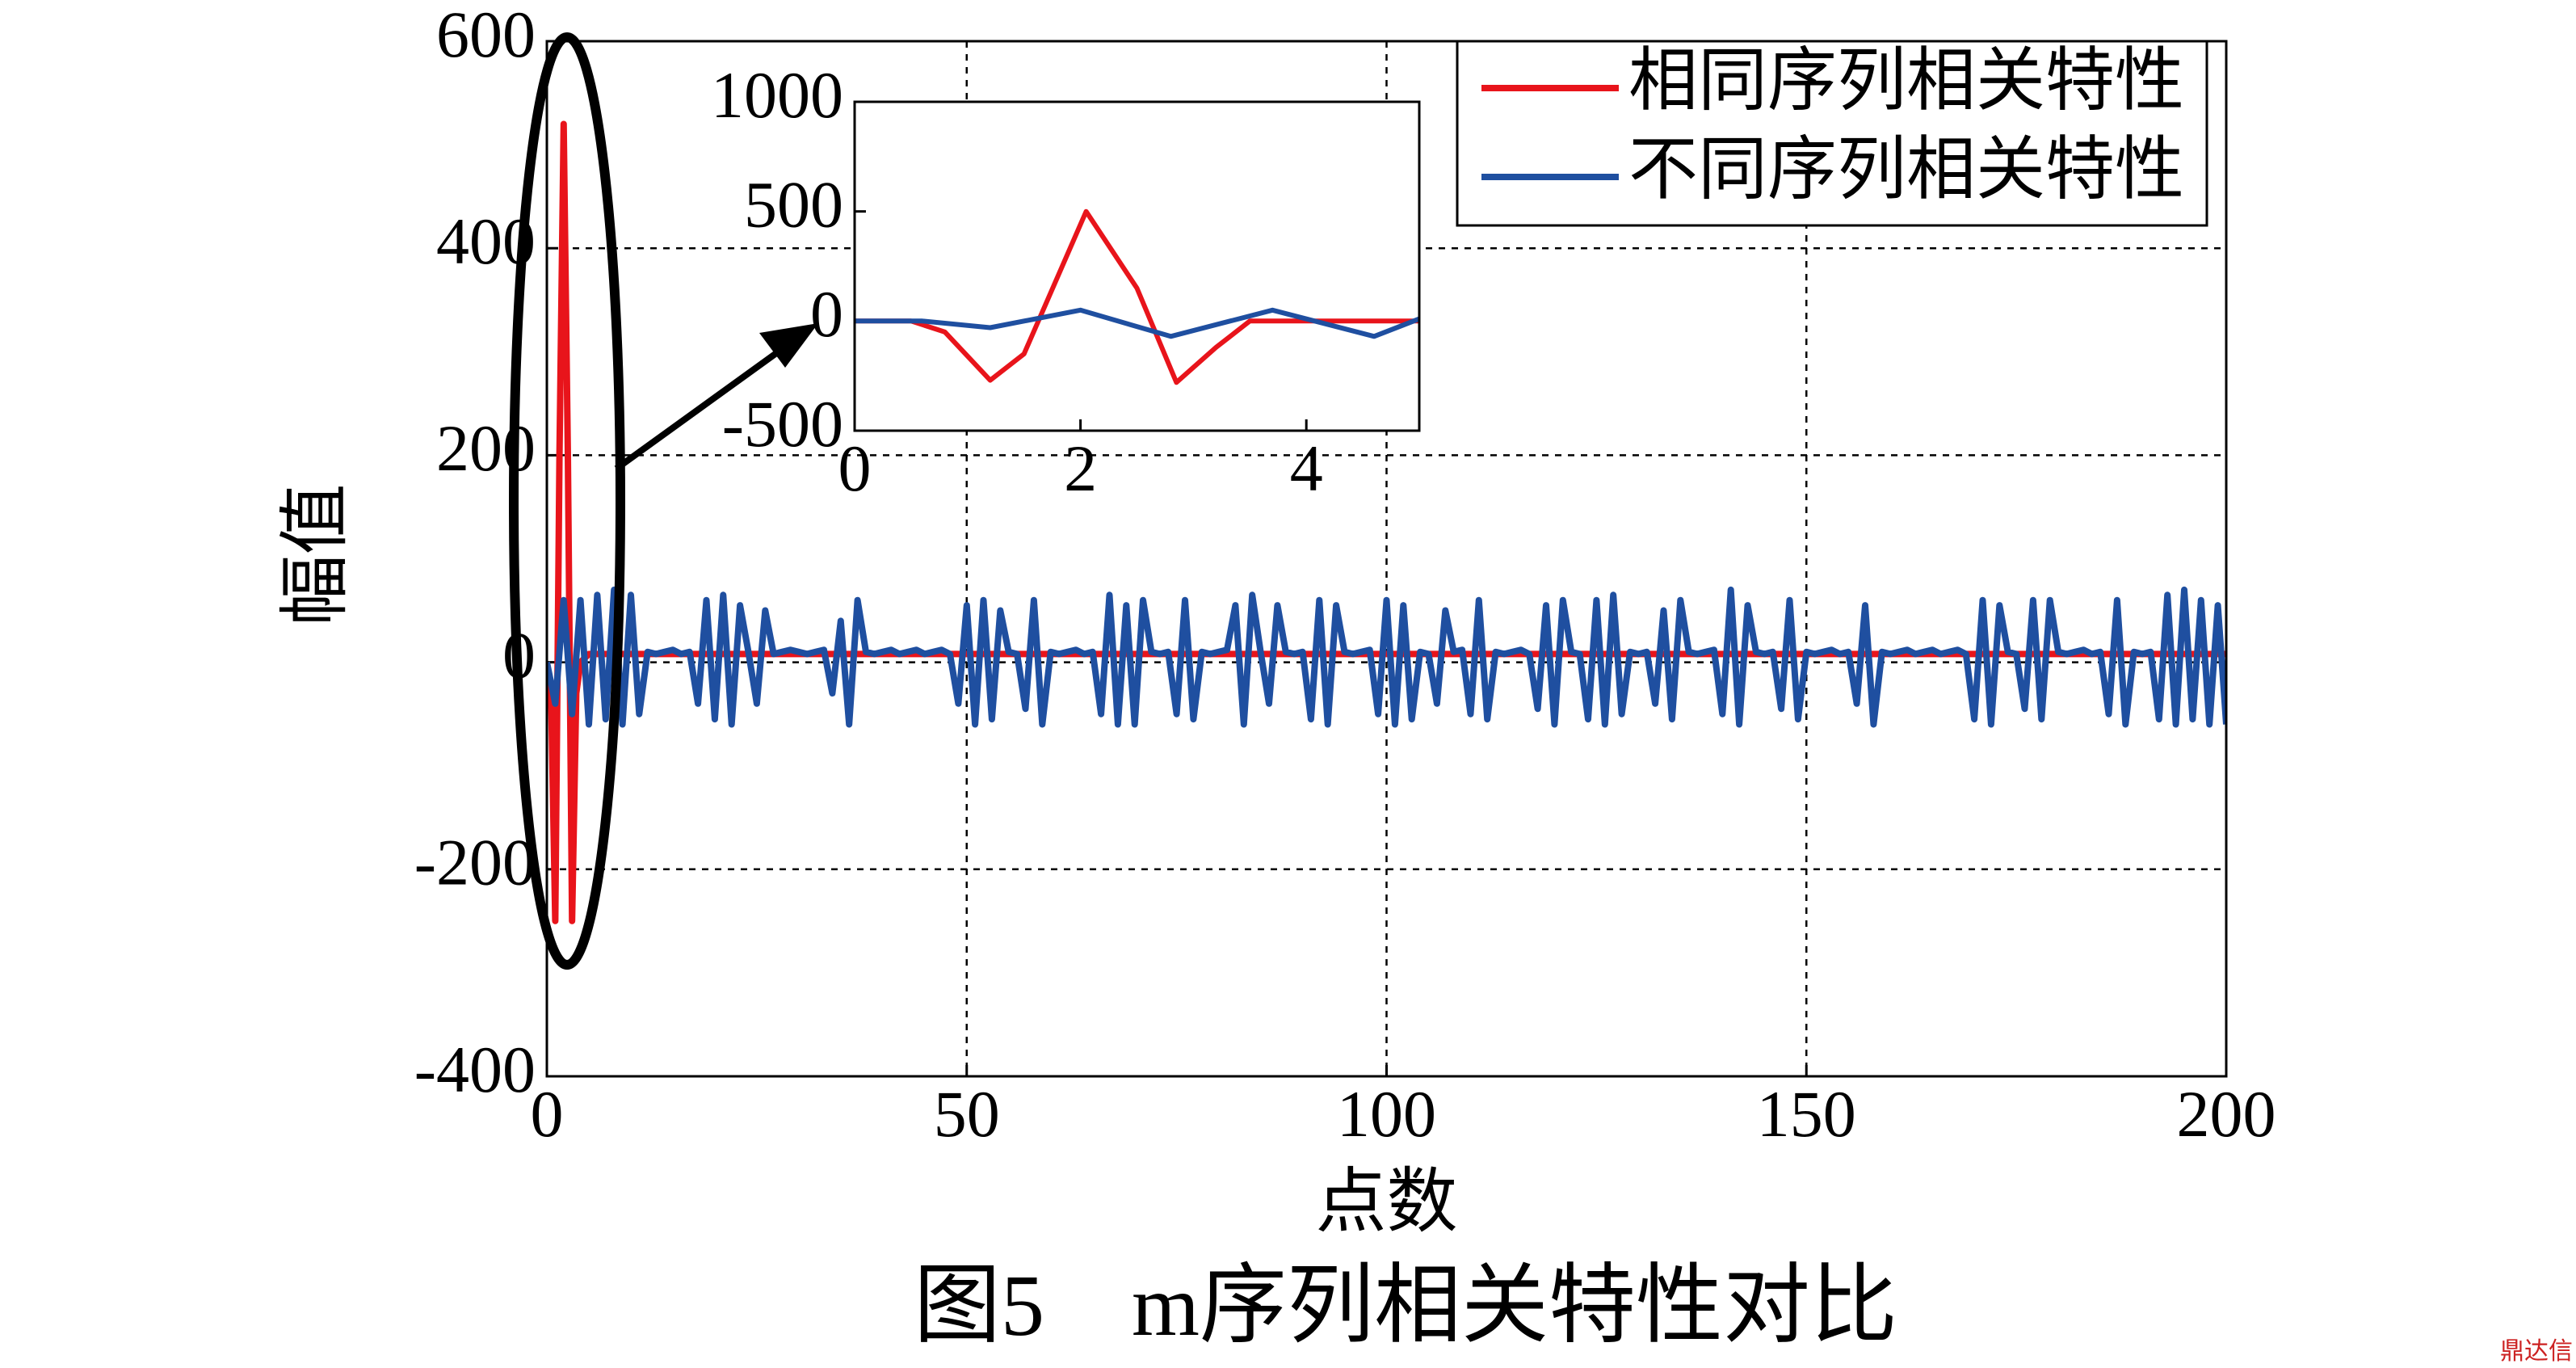 The width and height of the screenshot is (2576, 1368). What do you see at coordinates (967, 1114) in the screenshot?
I see `x-tick-label: 50` at bounding box center [967, 1114].